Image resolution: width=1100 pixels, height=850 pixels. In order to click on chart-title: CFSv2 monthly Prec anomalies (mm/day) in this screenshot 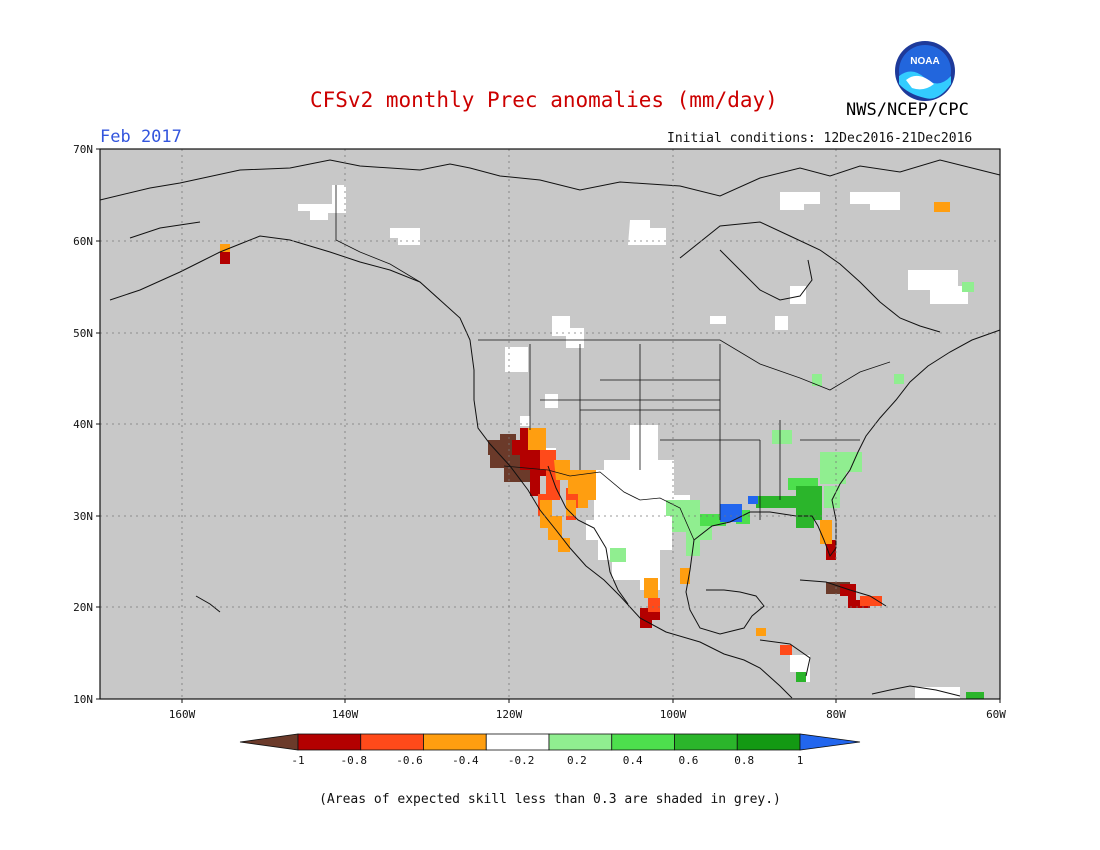, I will do `click(544, 100)`.